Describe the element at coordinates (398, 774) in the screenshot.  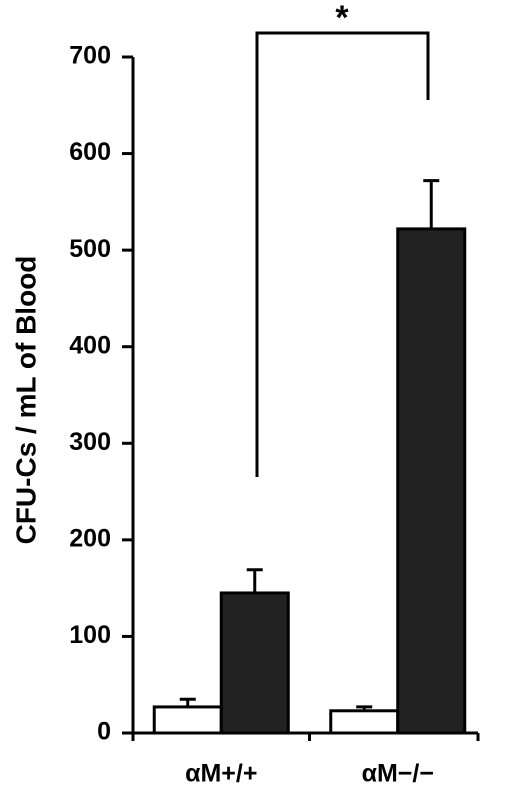
I see `x-tick-label: αM−/−` at that location.